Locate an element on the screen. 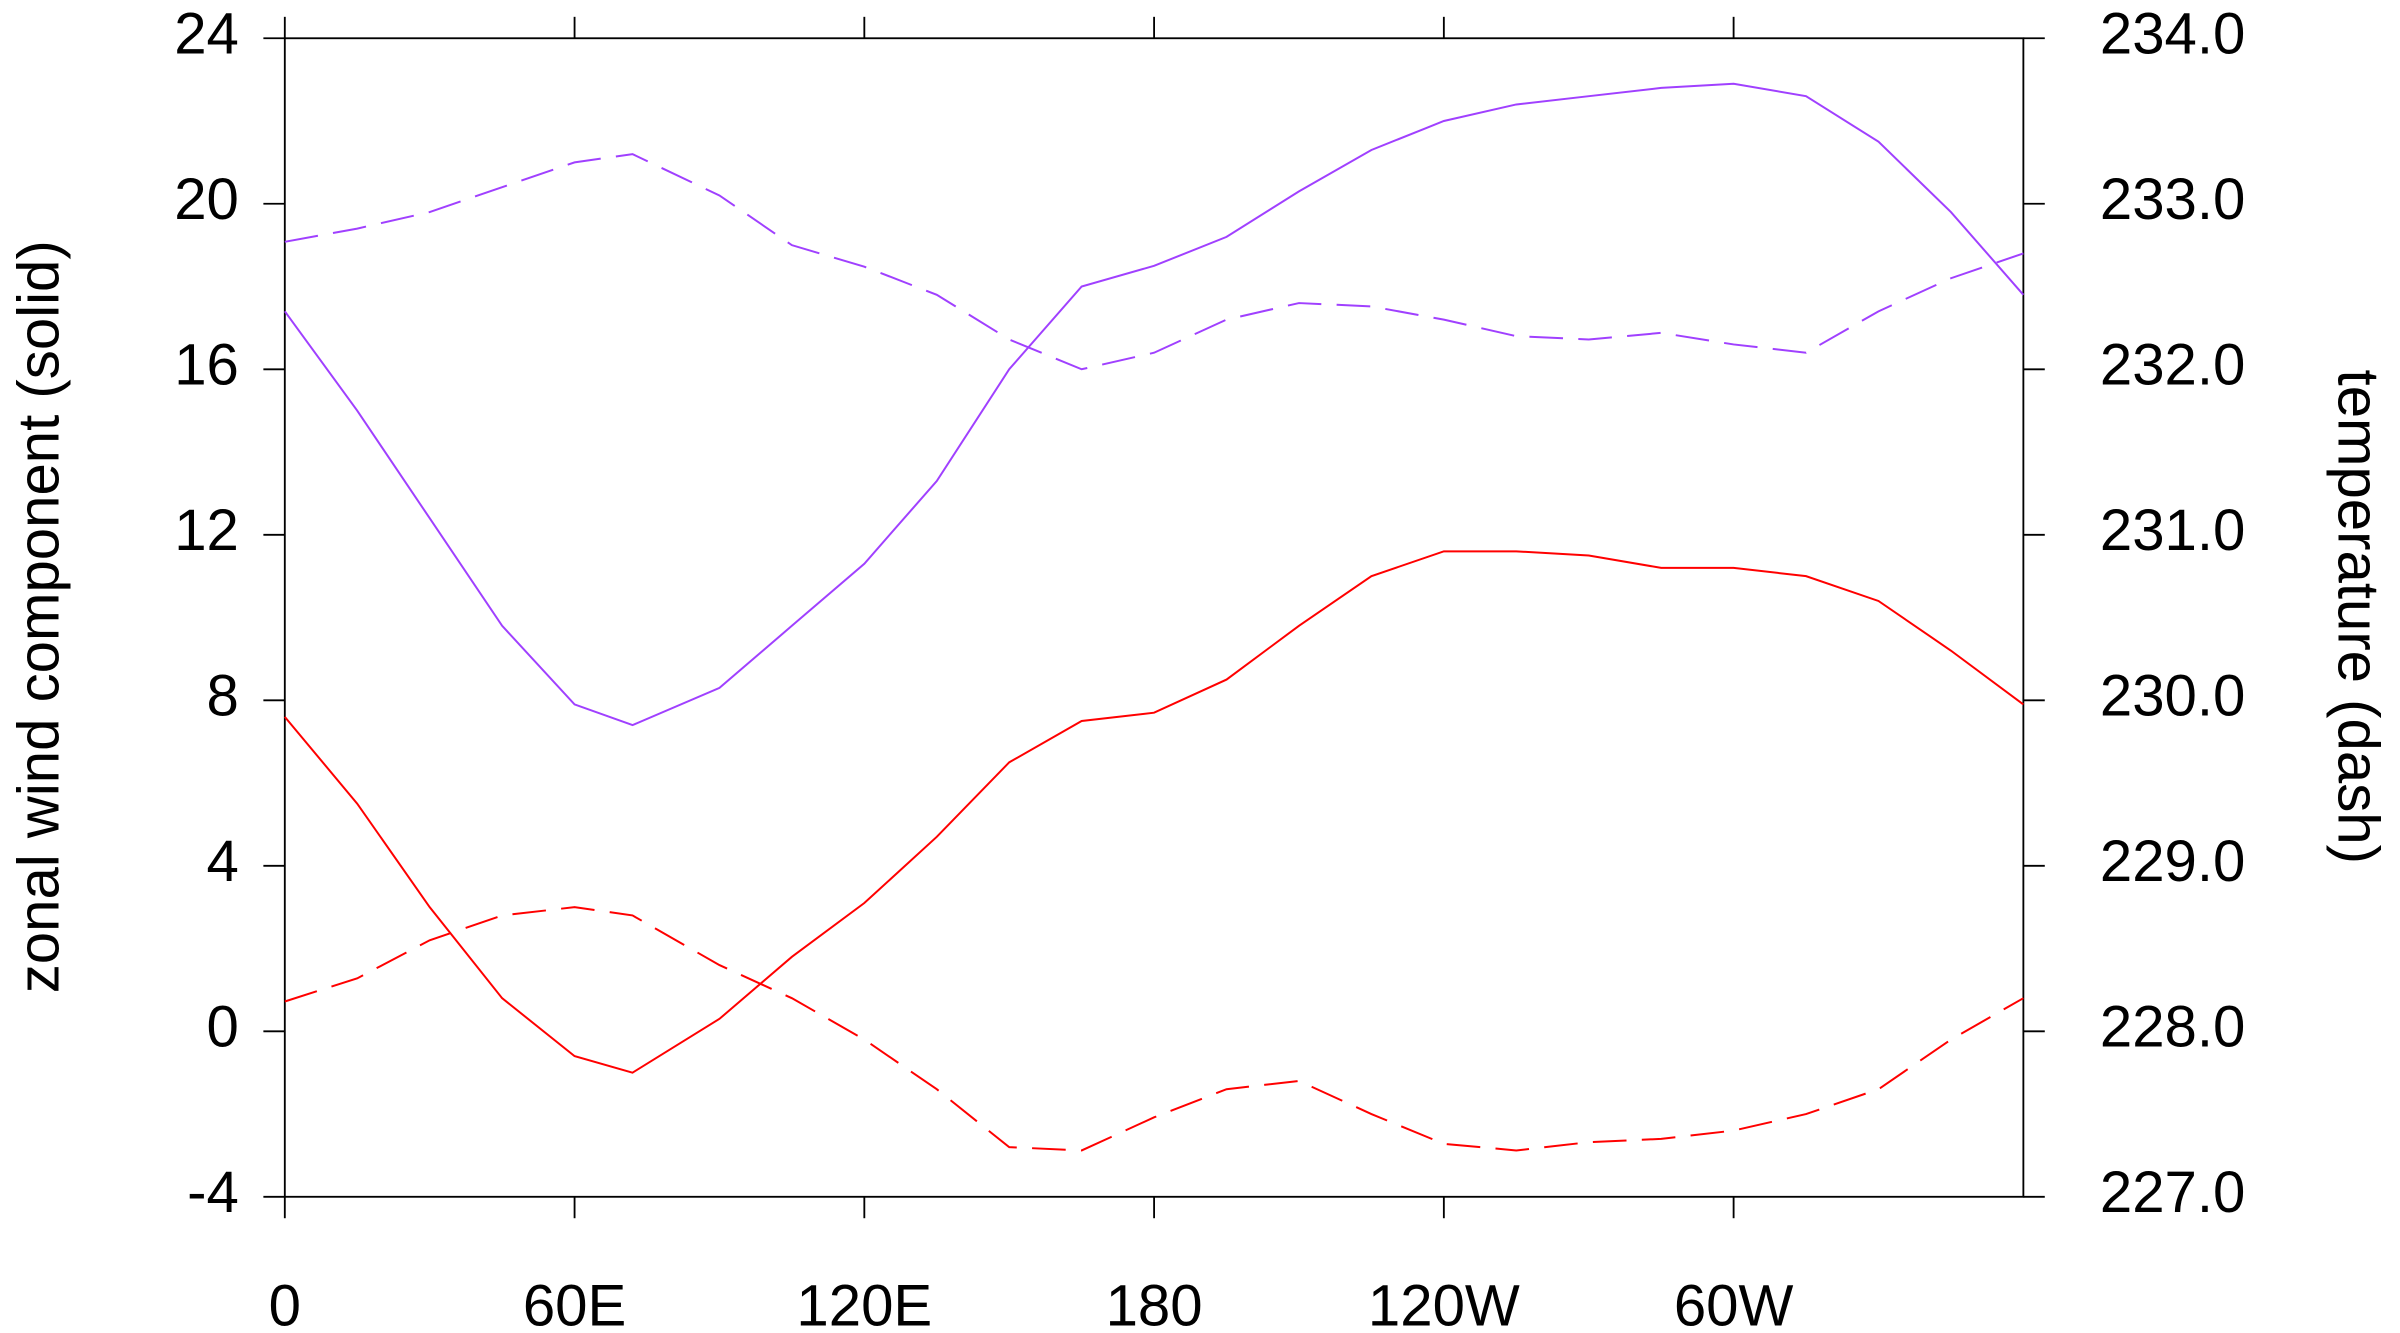  x-tick-label: 120E is located at coordinates (864, 1303).